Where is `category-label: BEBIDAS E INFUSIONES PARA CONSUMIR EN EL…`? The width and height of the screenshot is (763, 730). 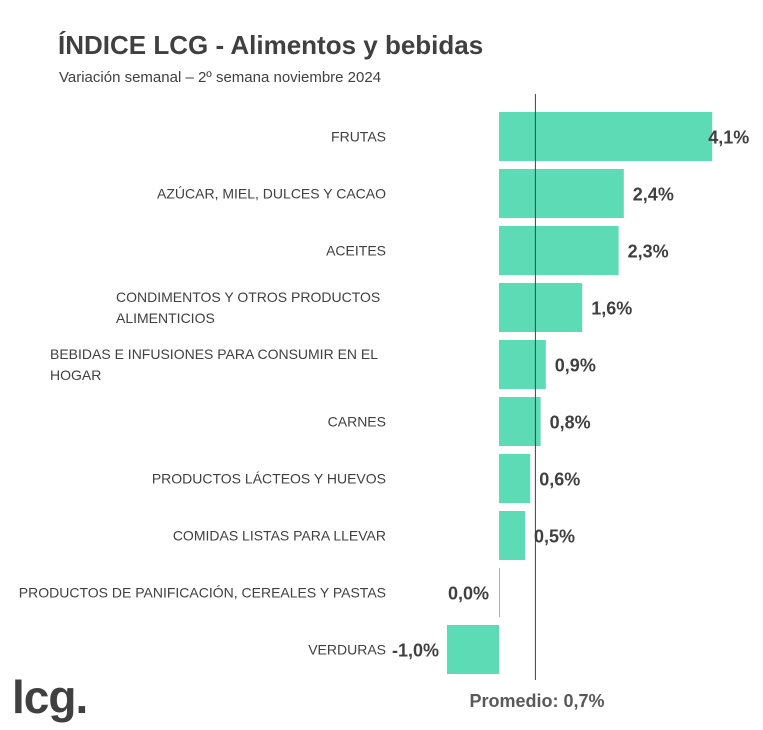
category-label: BEBIDAS E INFUSIONES PARA CONSUMIR EN EL… is located at coordinates (214, 364).